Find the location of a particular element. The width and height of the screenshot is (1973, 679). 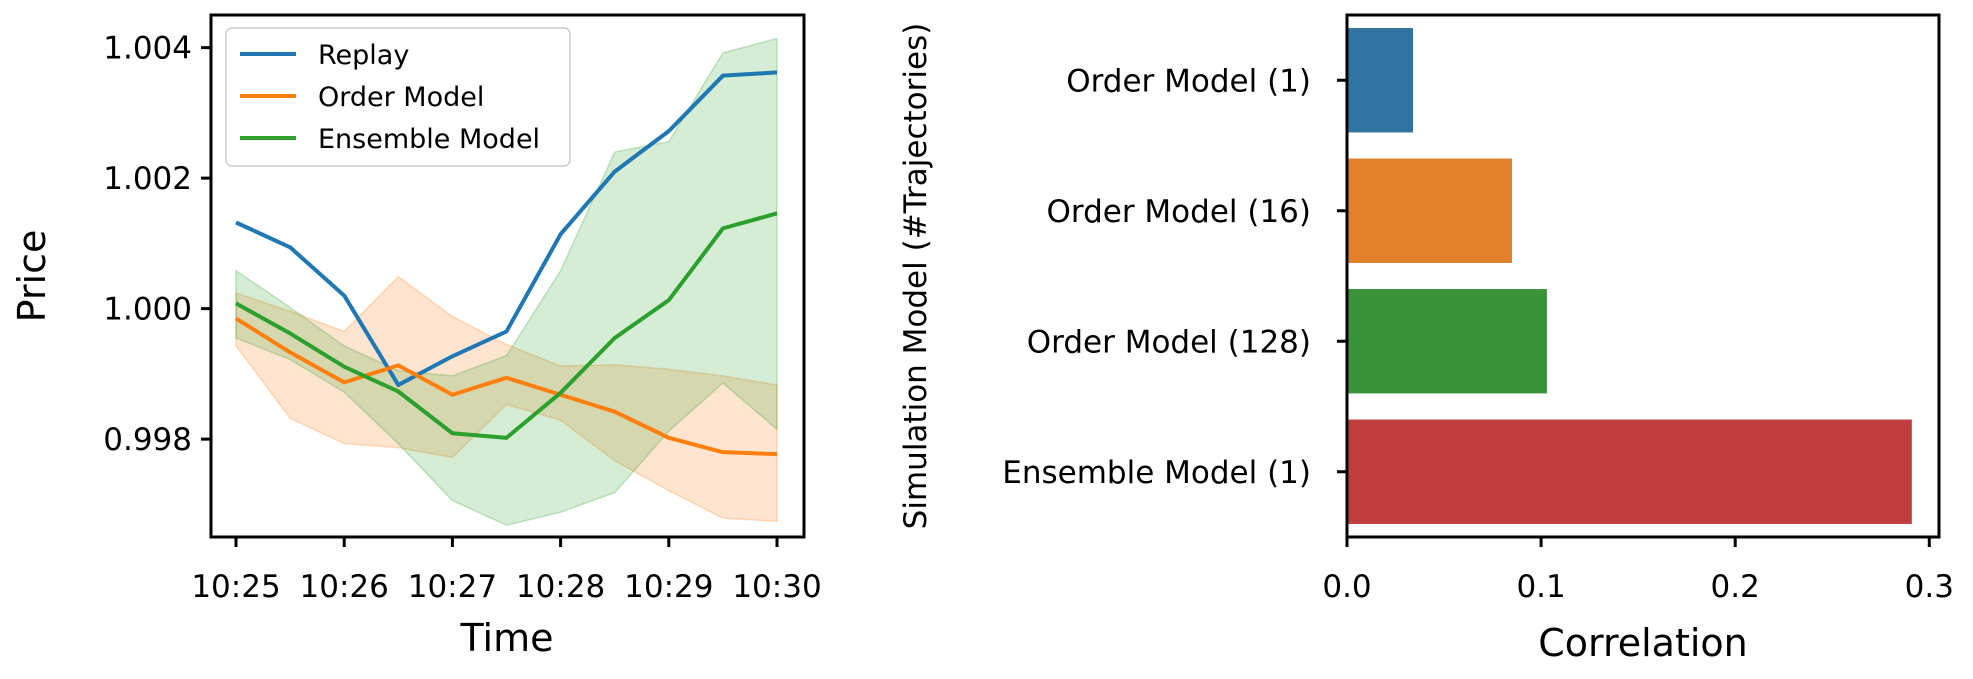

left-y-ticks: 0.998 1.000 1.002 1.004 is located at coordinates (157, 244).